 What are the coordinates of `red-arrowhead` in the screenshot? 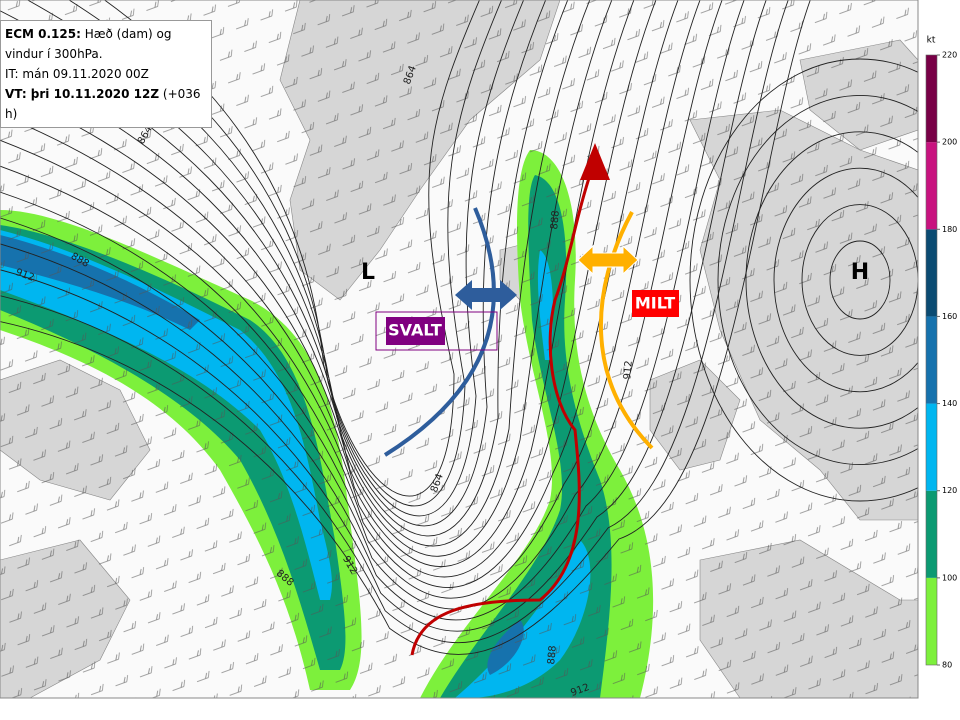 It's located at (595, 161).